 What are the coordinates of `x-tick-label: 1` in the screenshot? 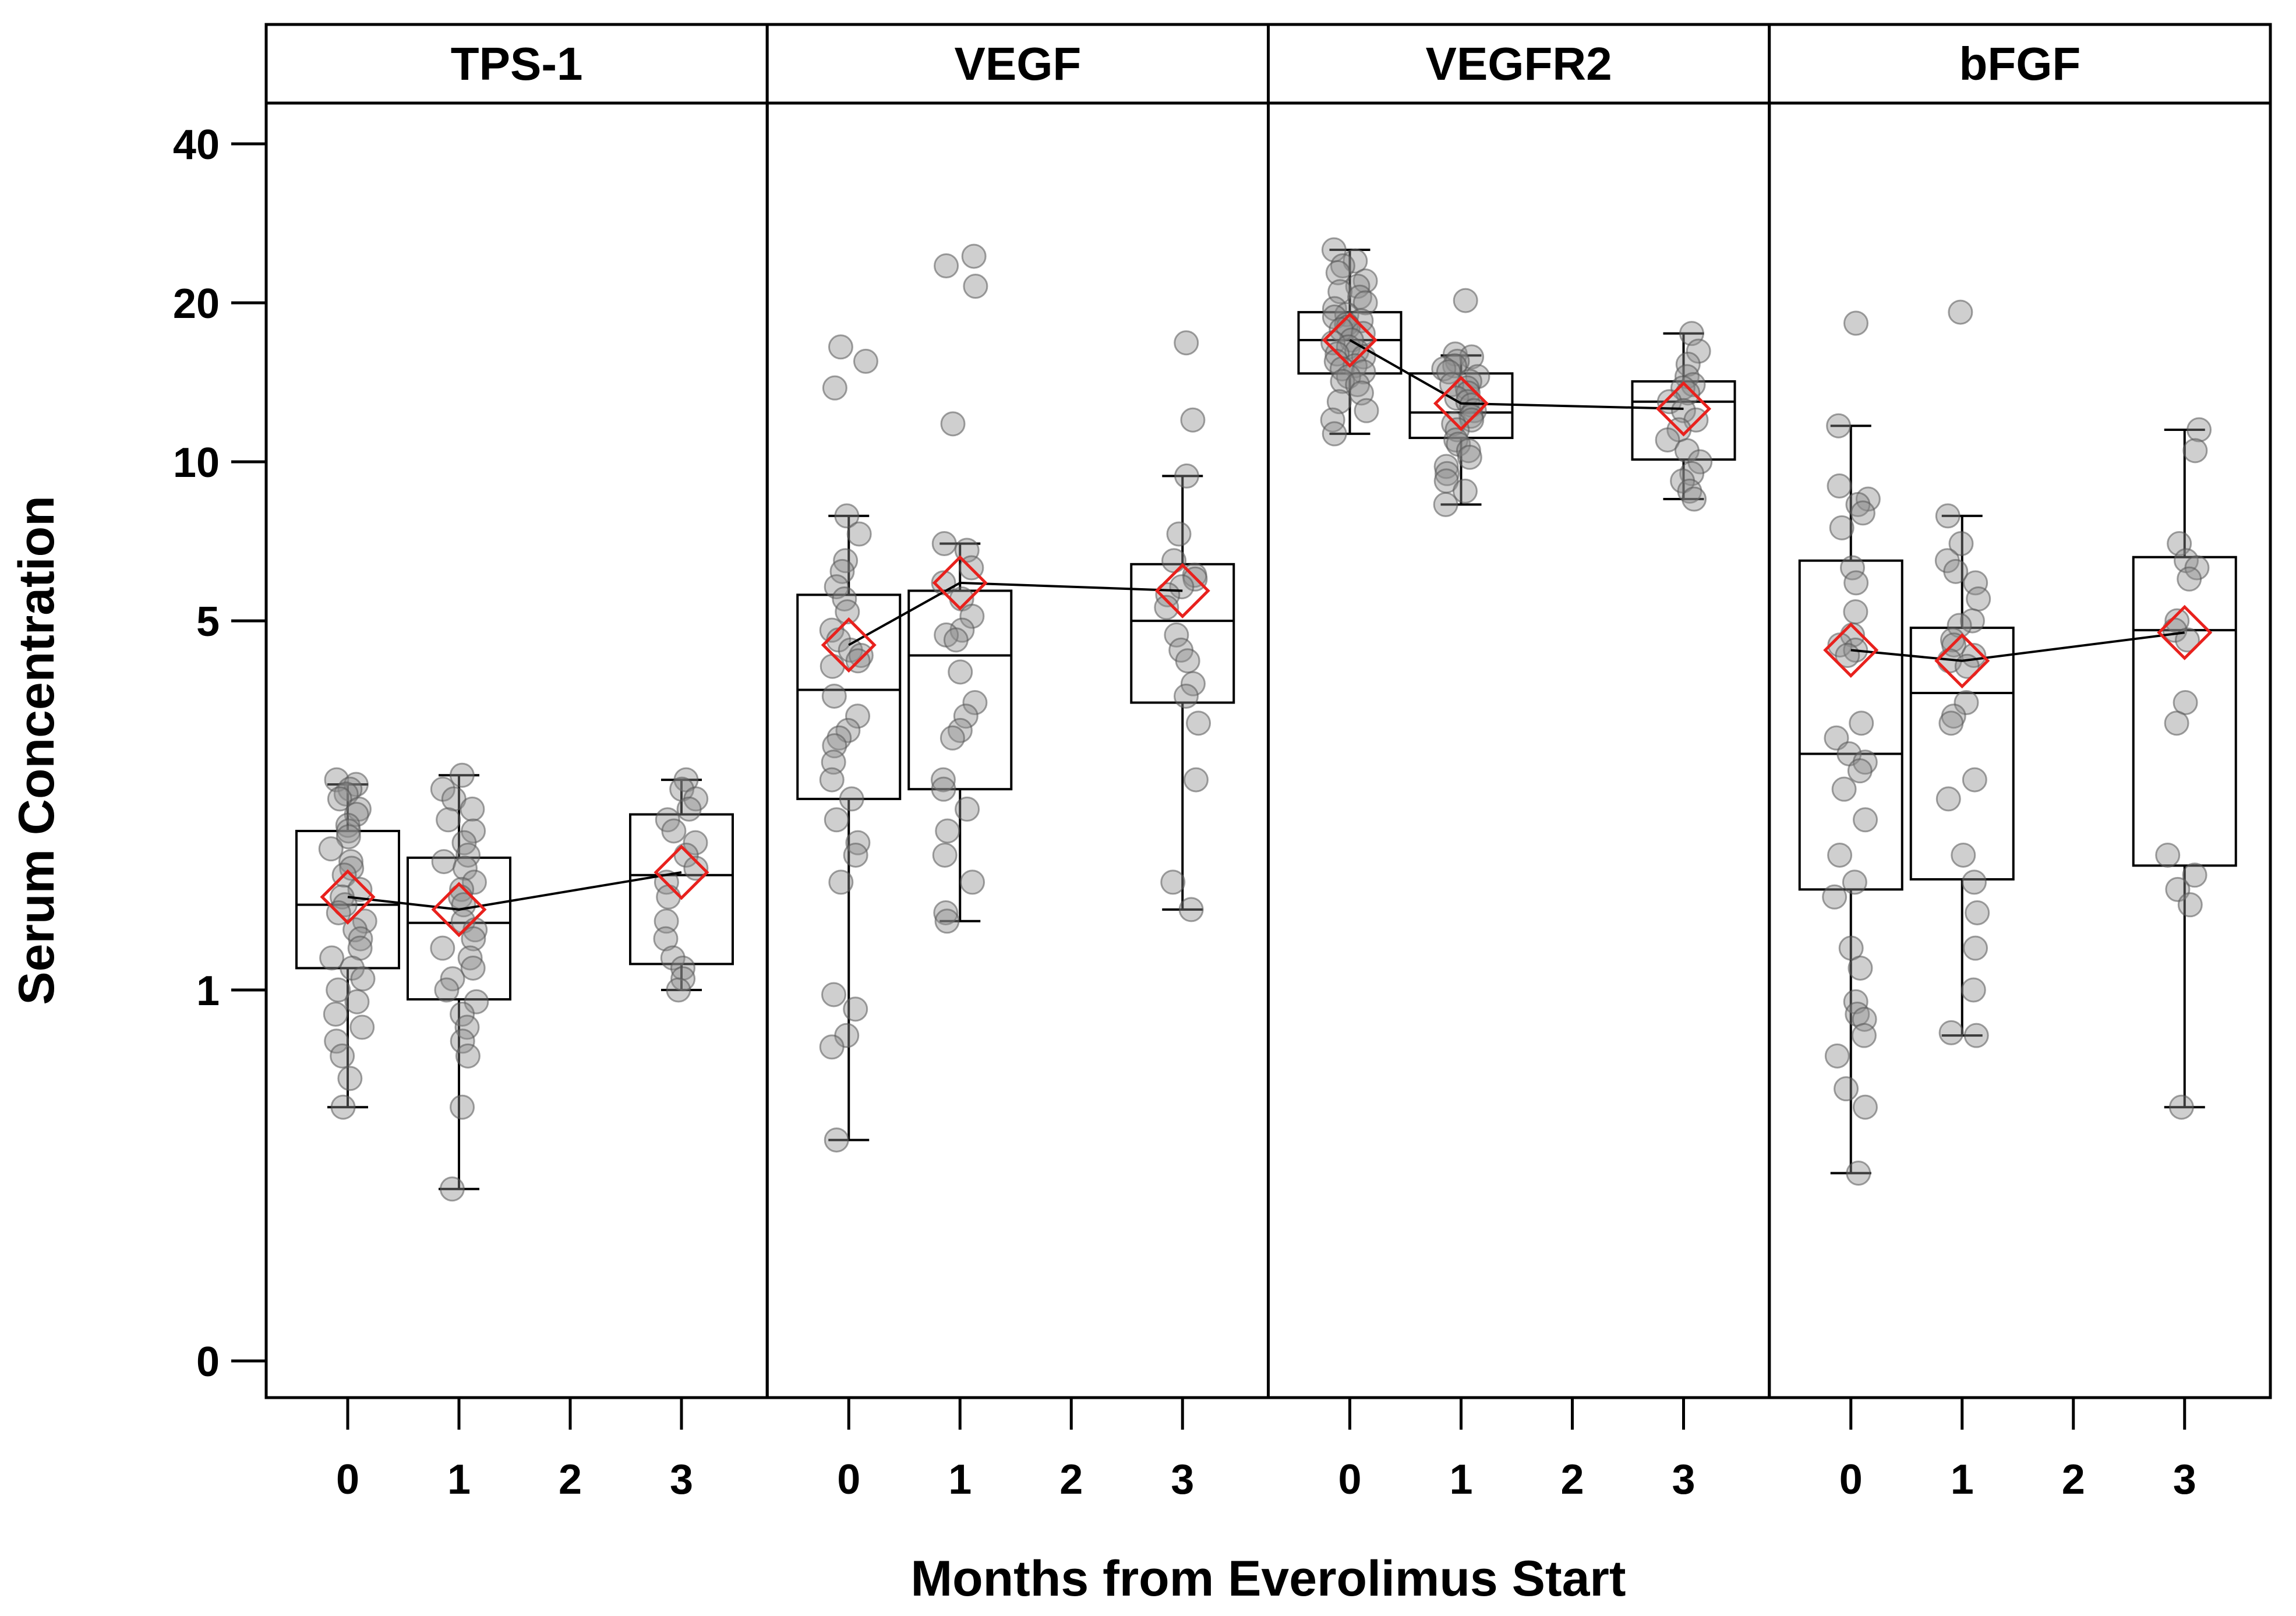 It's located at (1460, 1479).